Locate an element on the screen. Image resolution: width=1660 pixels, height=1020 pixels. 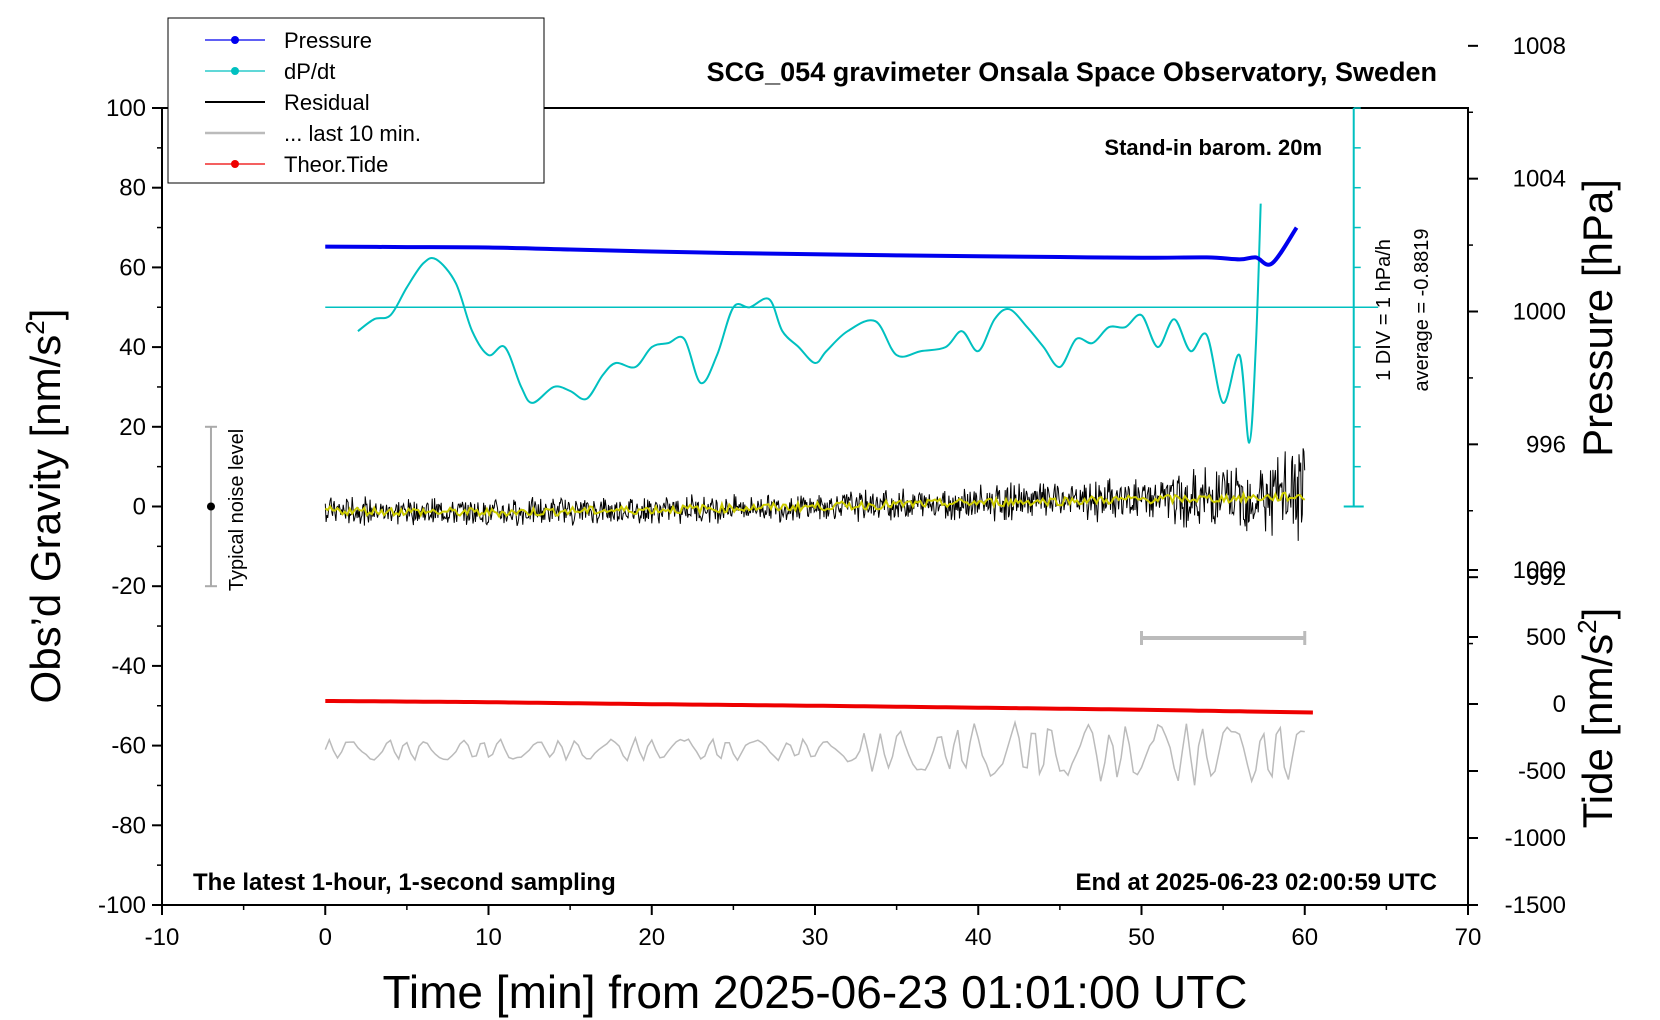
y-tick-label: 20 is located at coordinates (132, 427).